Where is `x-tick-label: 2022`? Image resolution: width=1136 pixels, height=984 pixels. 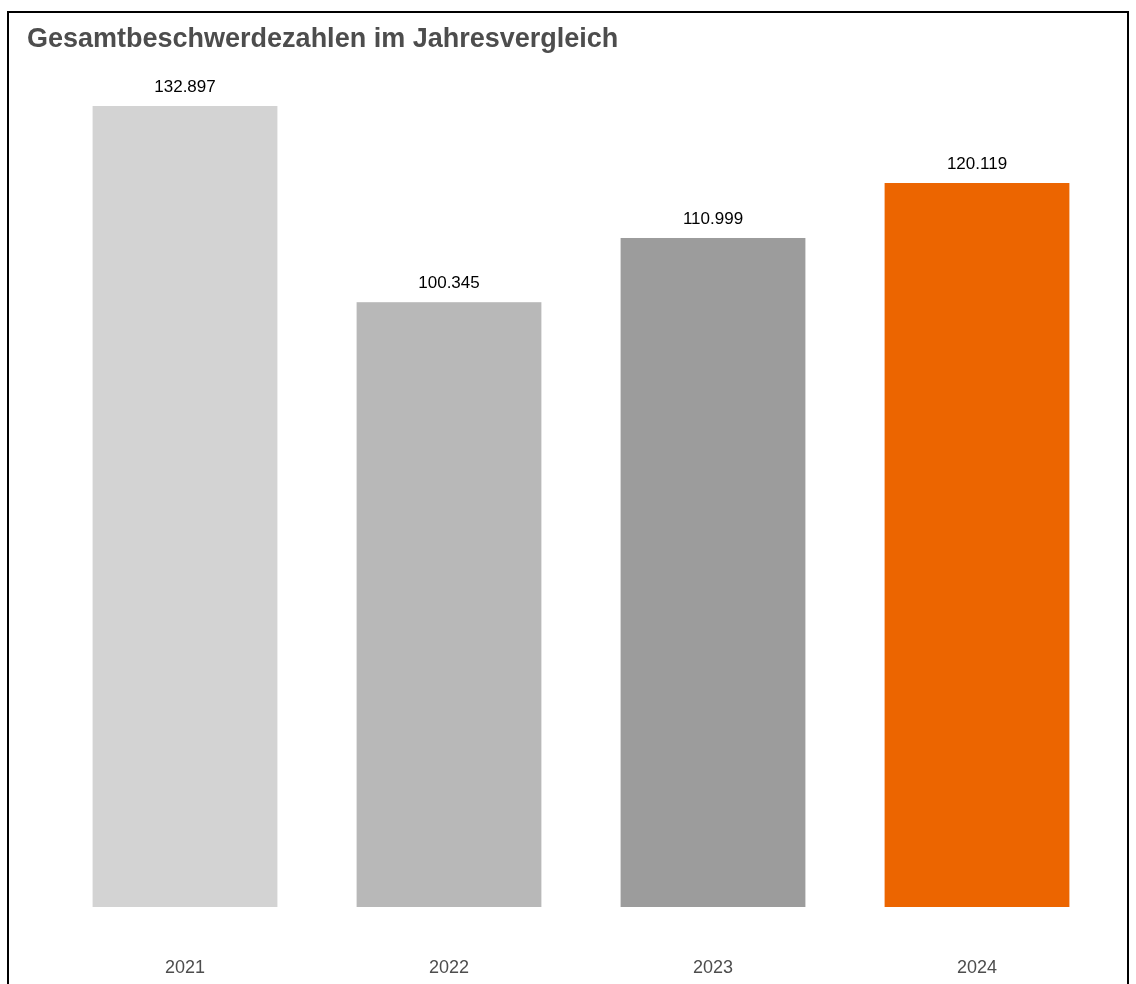
x-tick-label: 2022 is located at coordinates (449, 967).